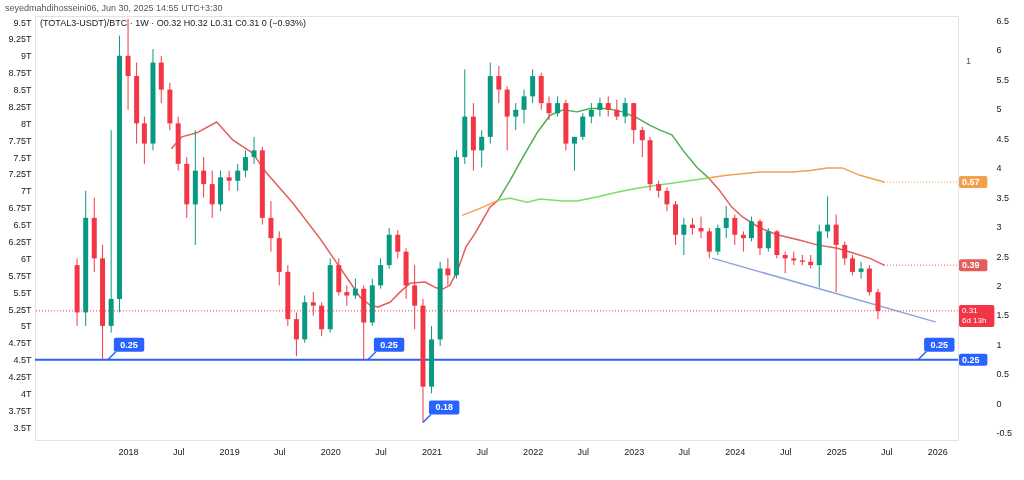 The height and width of the screenshot is (480, 1024). Describe the element at coordinates (20, 377) in the screenshot. I see `y-tick-label: 4.25T` at that location.